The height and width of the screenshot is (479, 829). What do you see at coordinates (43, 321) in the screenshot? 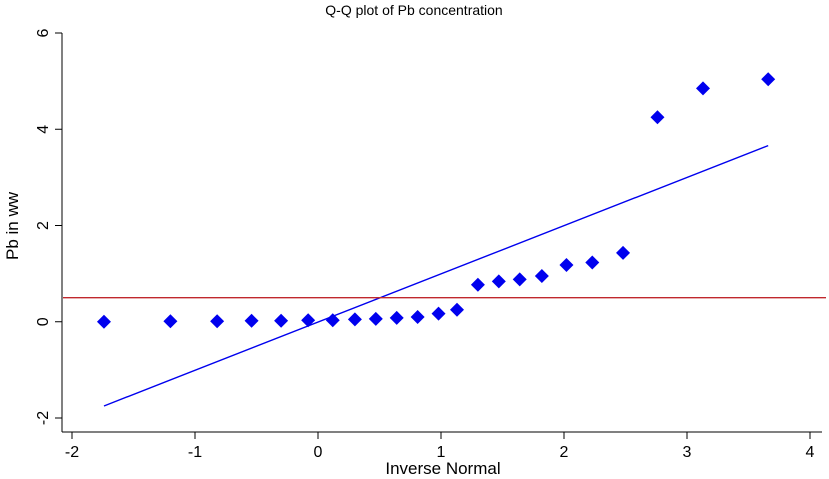
I see `y-tick-label: 0` at bounding box center [43, 321].